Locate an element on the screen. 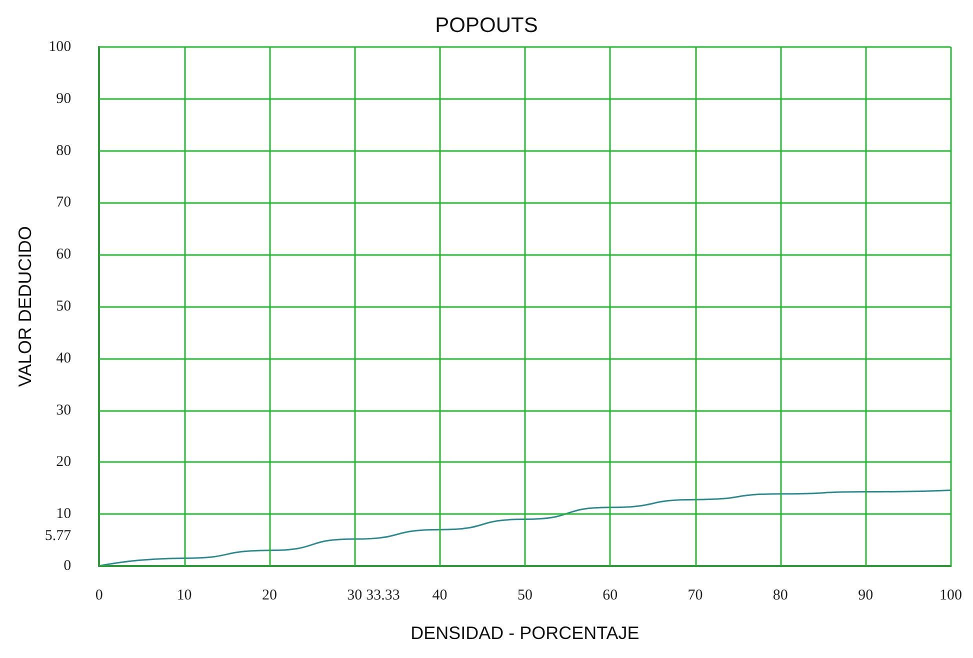  x-tick-label: 80 is located at coordinates (780, 596).